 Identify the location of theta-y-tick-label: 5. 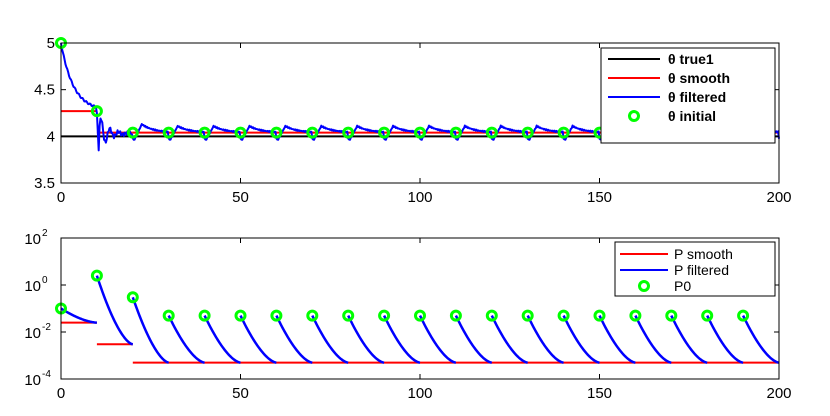
(51, 43).